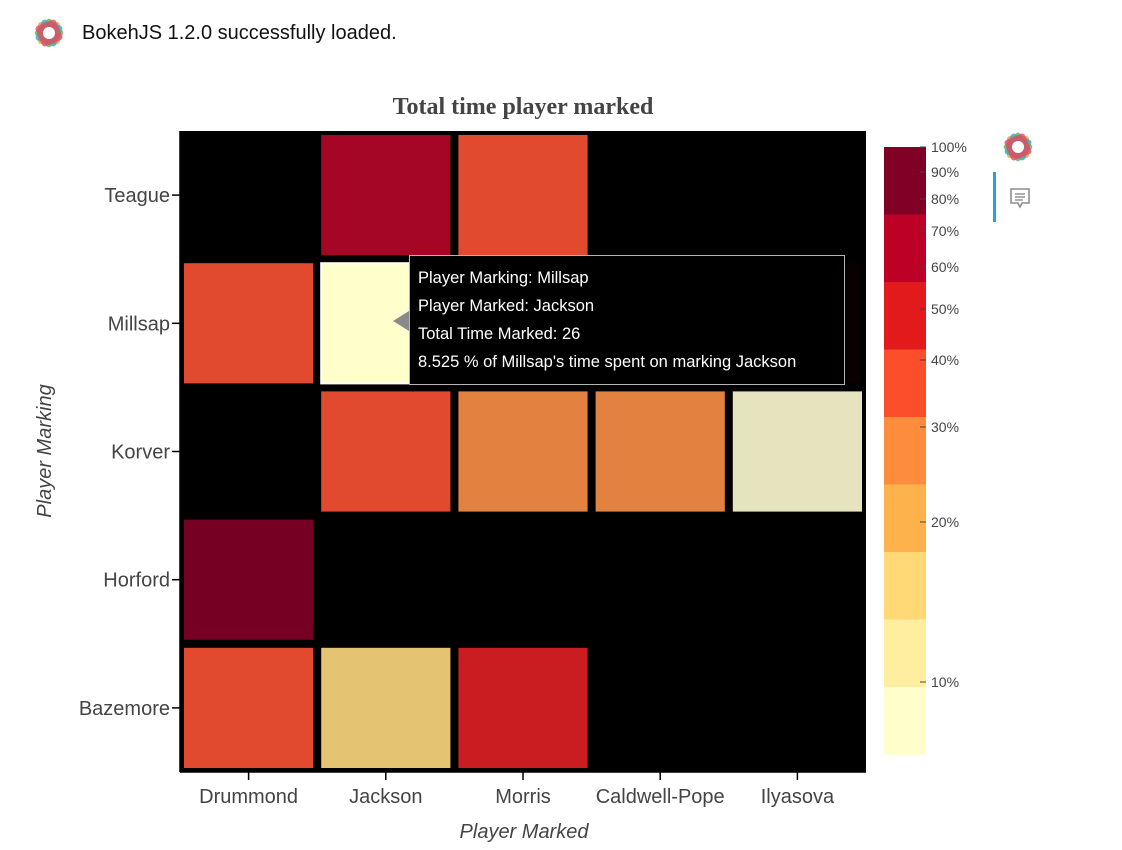 The width and height of the screenshot is (1122, 850). Describe the element at coordinates (949, 147) in the screenshot. I see `colorbar-tick-label: 100%` at that location.